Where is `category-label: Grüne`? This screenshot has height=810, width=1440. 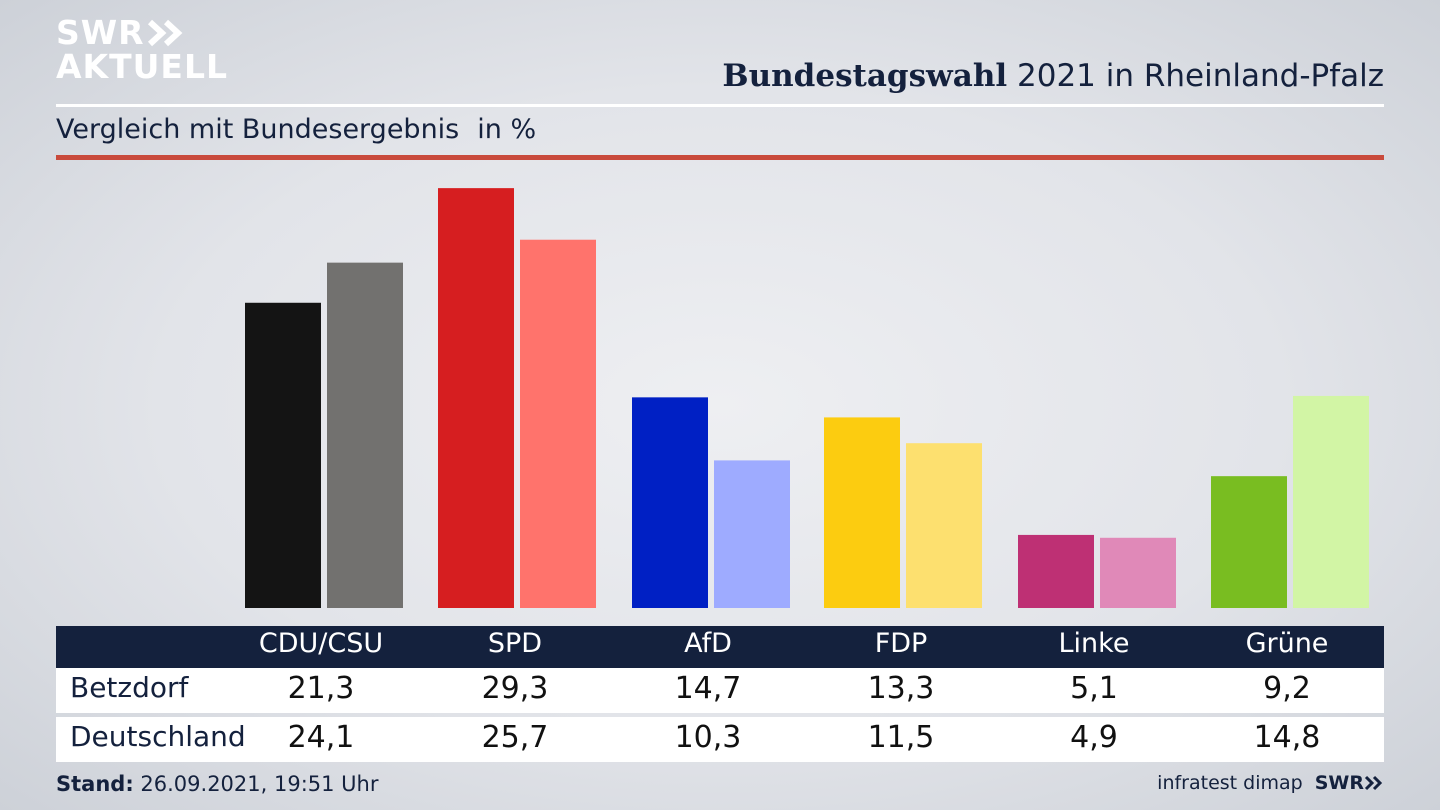 category-label: Grüne is located at coordinates (1287, 643).